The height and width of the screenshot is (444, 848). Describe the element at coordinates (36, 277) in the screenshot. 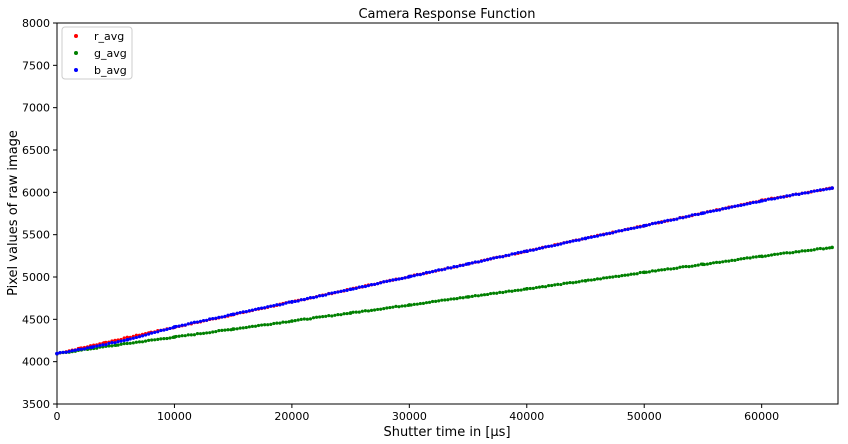

I see `y-tick-label: 5000` at that location.